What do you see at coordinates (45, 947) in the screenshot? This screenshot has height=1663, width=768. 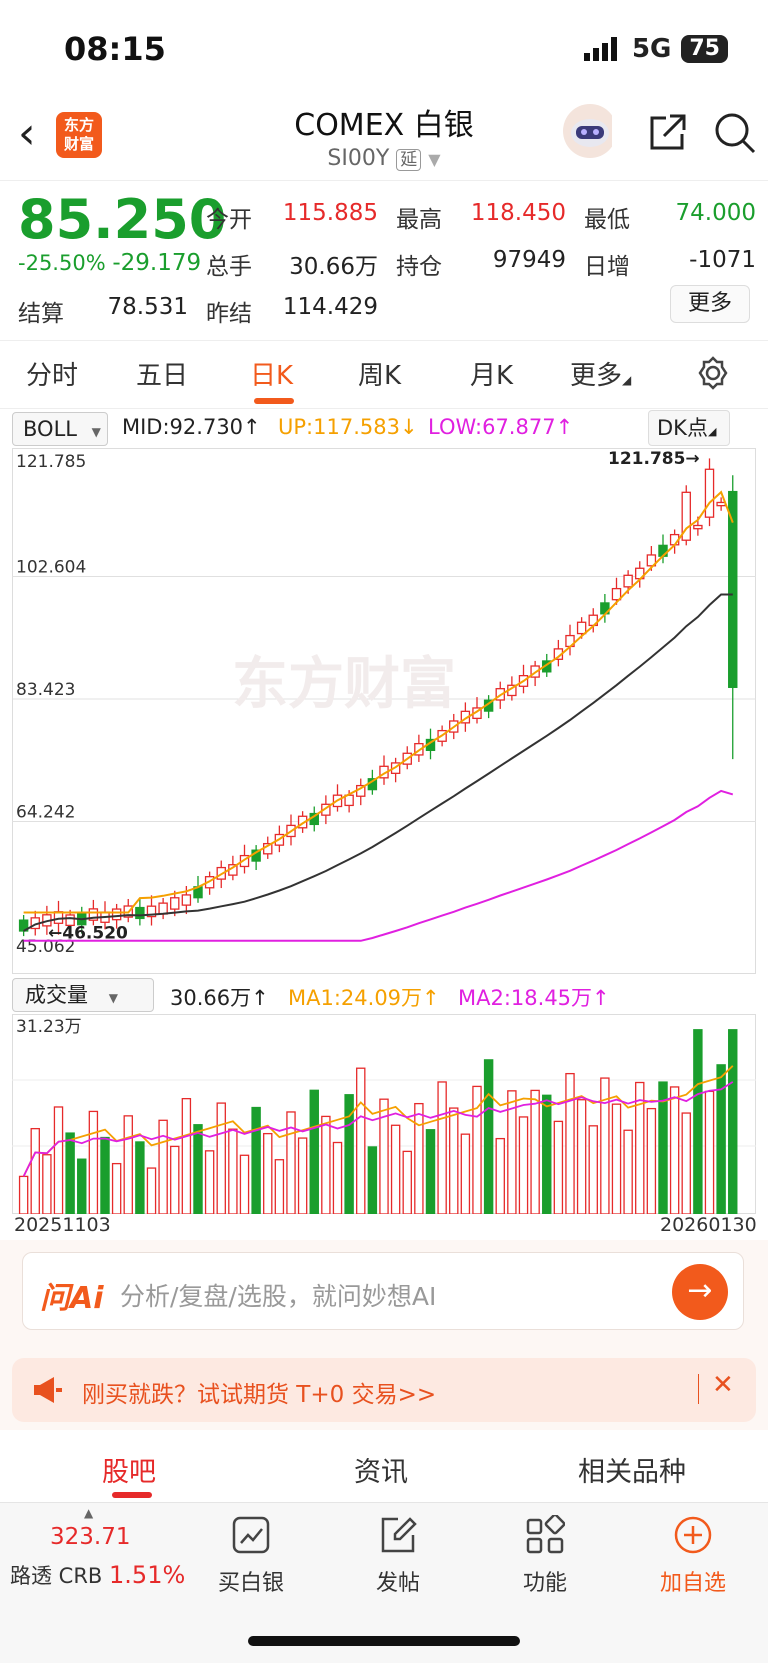 I see `price-axis-label: 45.062` at bounding box center [45, 947].